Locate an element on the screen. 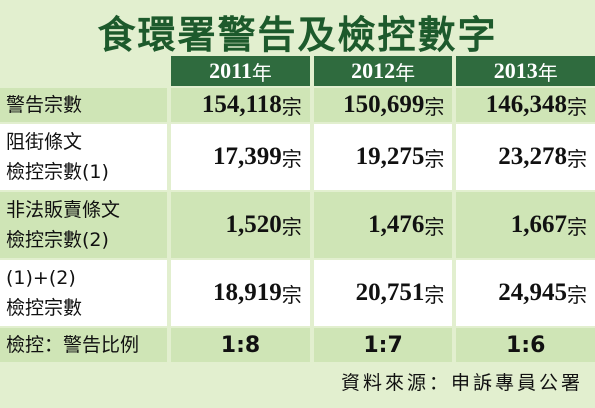  header-row: 2011 年 2012 年 2013 年 is located at coordinates (297, 72).